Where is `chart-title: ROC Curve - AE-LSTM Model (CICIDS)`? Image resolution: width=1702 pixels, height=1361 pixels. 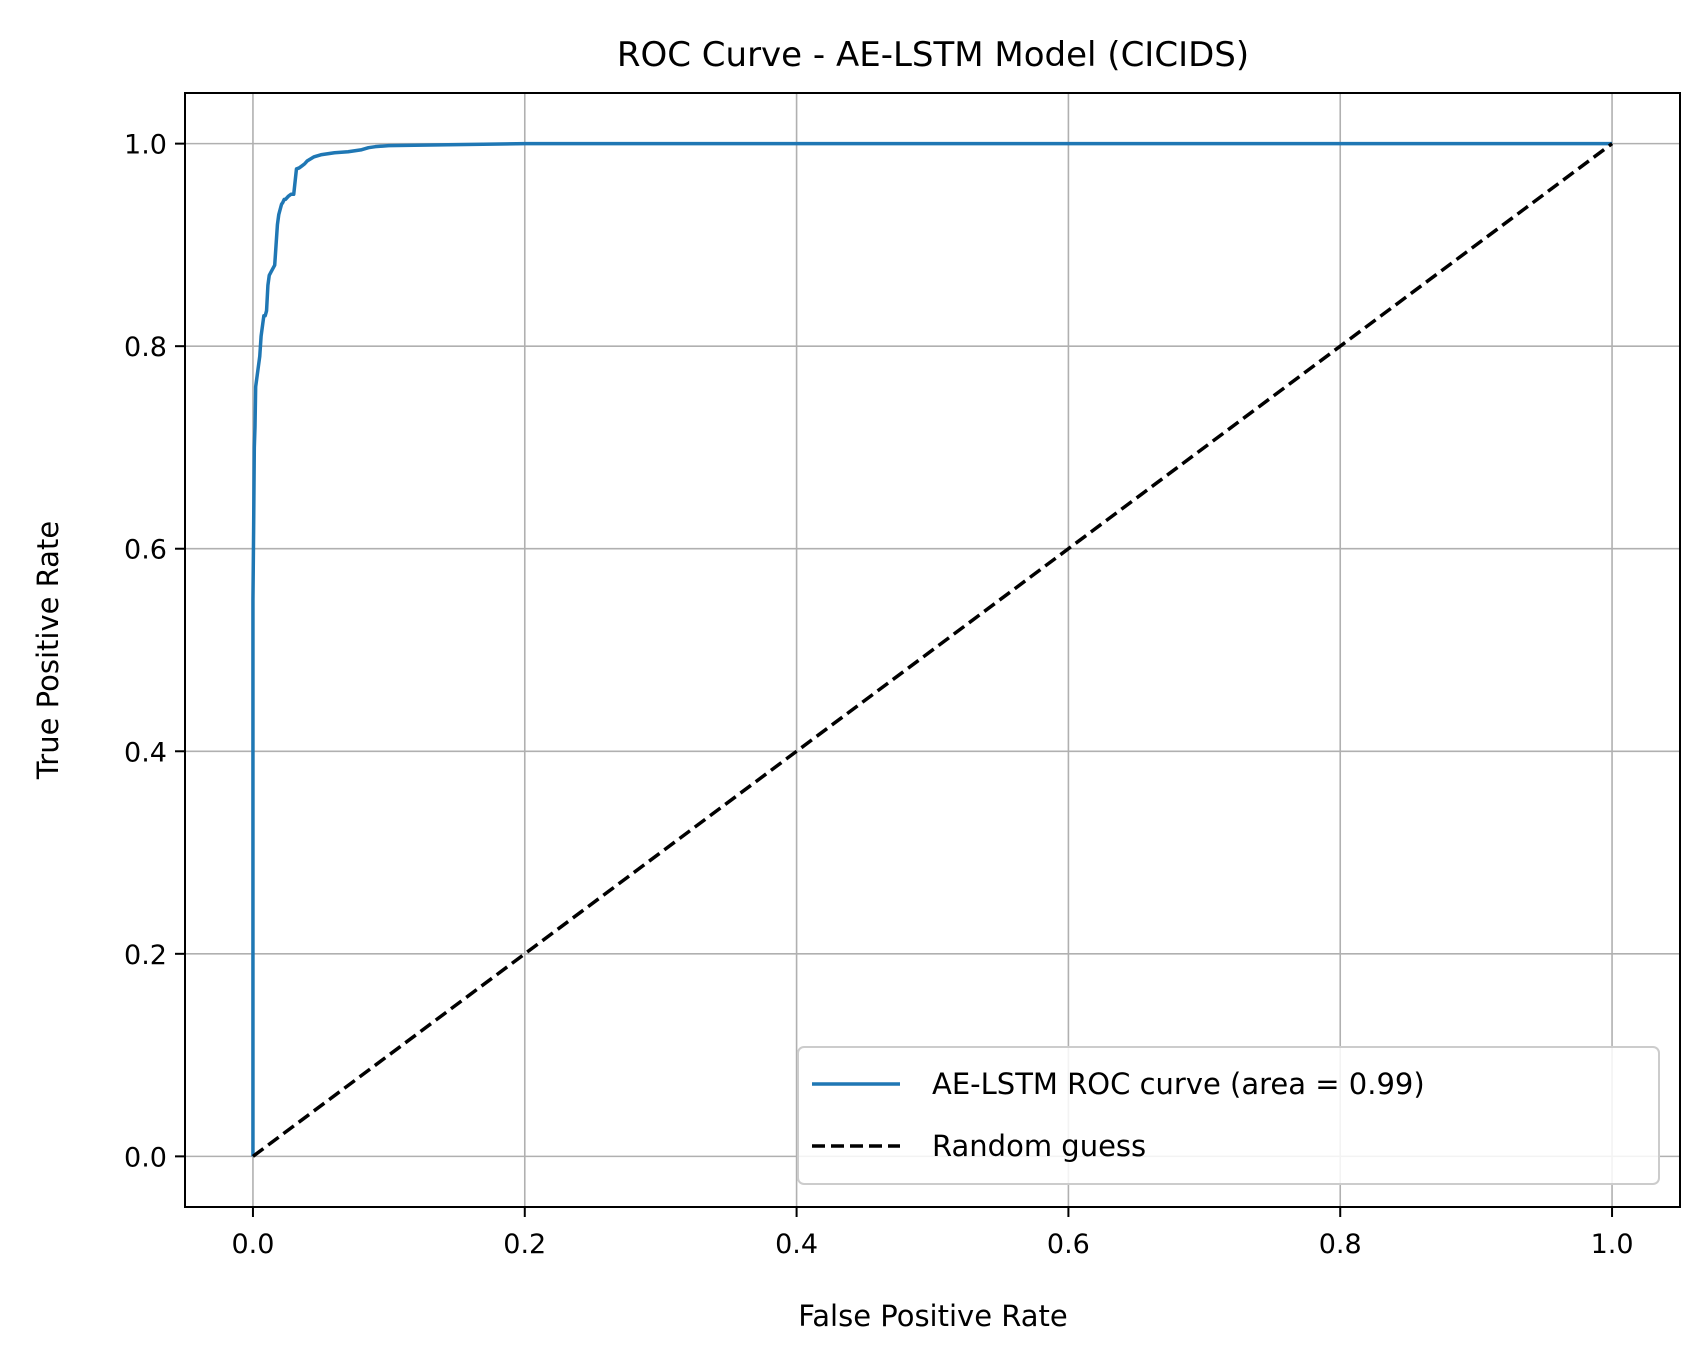 chart-title: ROC Curve - AE-LSTM Model (CICIDS) is located at coordinates (933, 55).